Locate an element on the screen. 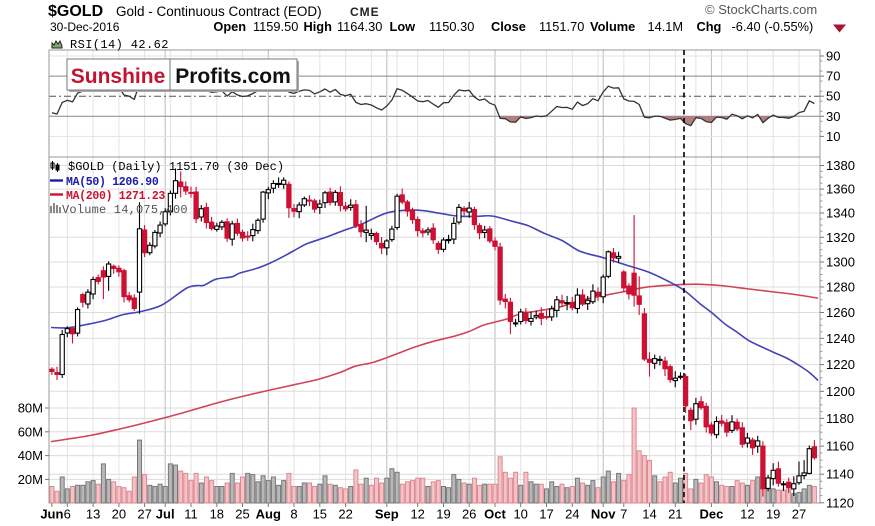 Image resolution: width=875 pixels, height=526 pixels. svg-text: MA(50) 1206.90 is located at coordinates (112, 182).